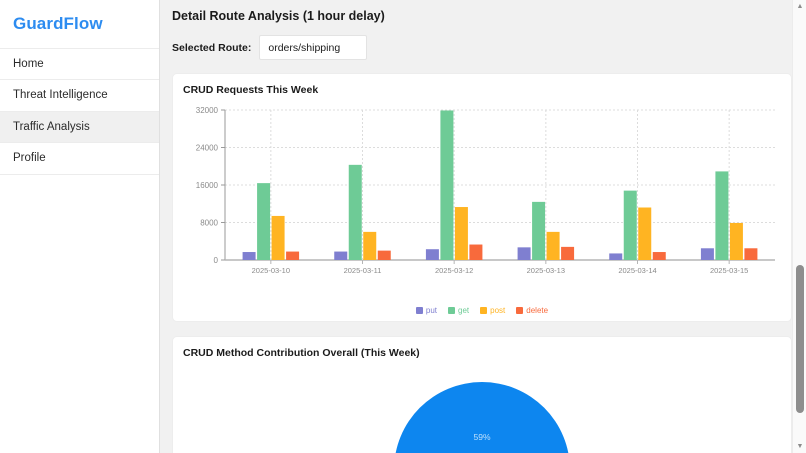  What do you see at coordinates (419, 310) in the screenshot?
I see `legend-swatch-put` at bounding box center [419, 310].